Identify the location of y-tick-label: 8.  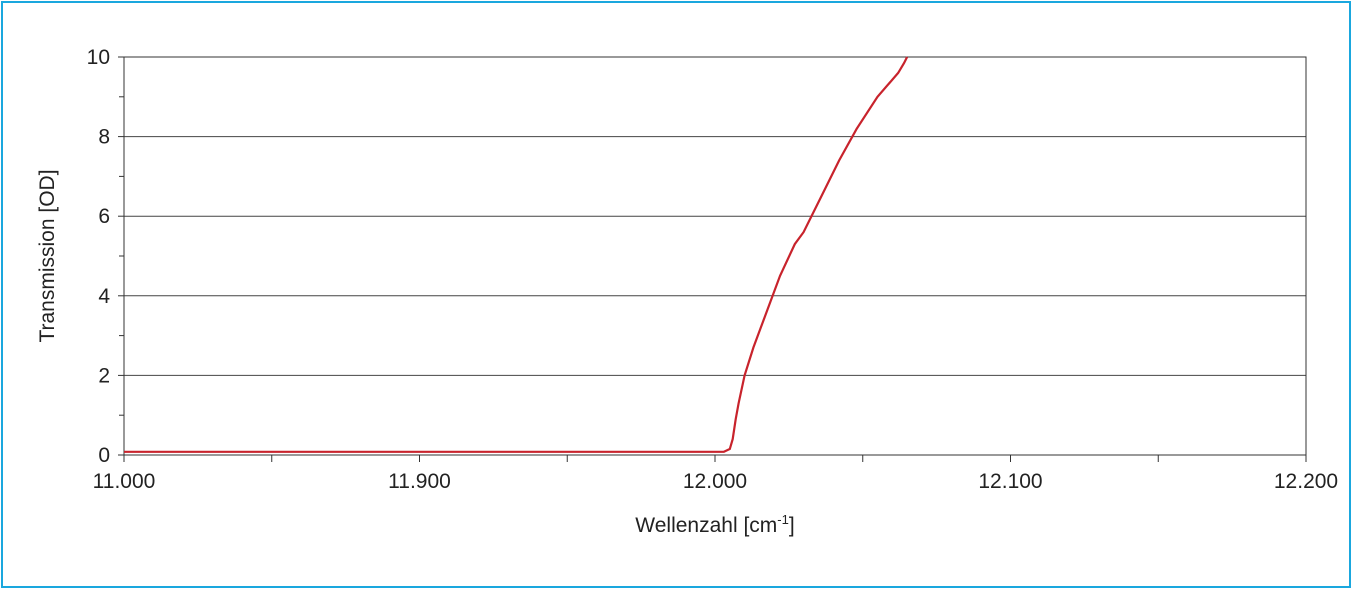
(104, 137).